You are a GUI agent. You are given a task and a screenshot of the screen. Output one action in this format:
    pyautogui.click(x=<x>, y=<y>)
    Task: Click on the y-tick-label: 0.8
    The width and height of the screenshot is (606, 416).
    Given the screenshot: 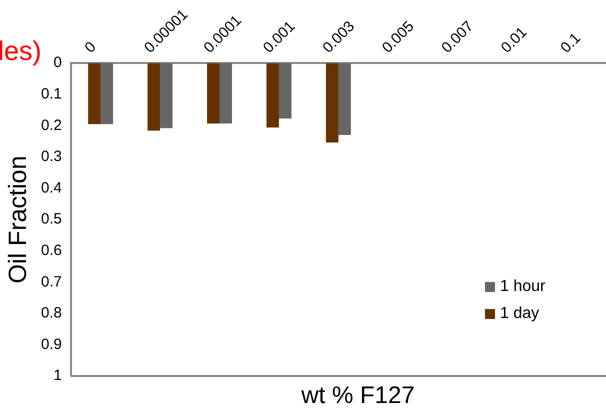 What is the action you would take?
    pyautogui.click(x=51, y=313)
    